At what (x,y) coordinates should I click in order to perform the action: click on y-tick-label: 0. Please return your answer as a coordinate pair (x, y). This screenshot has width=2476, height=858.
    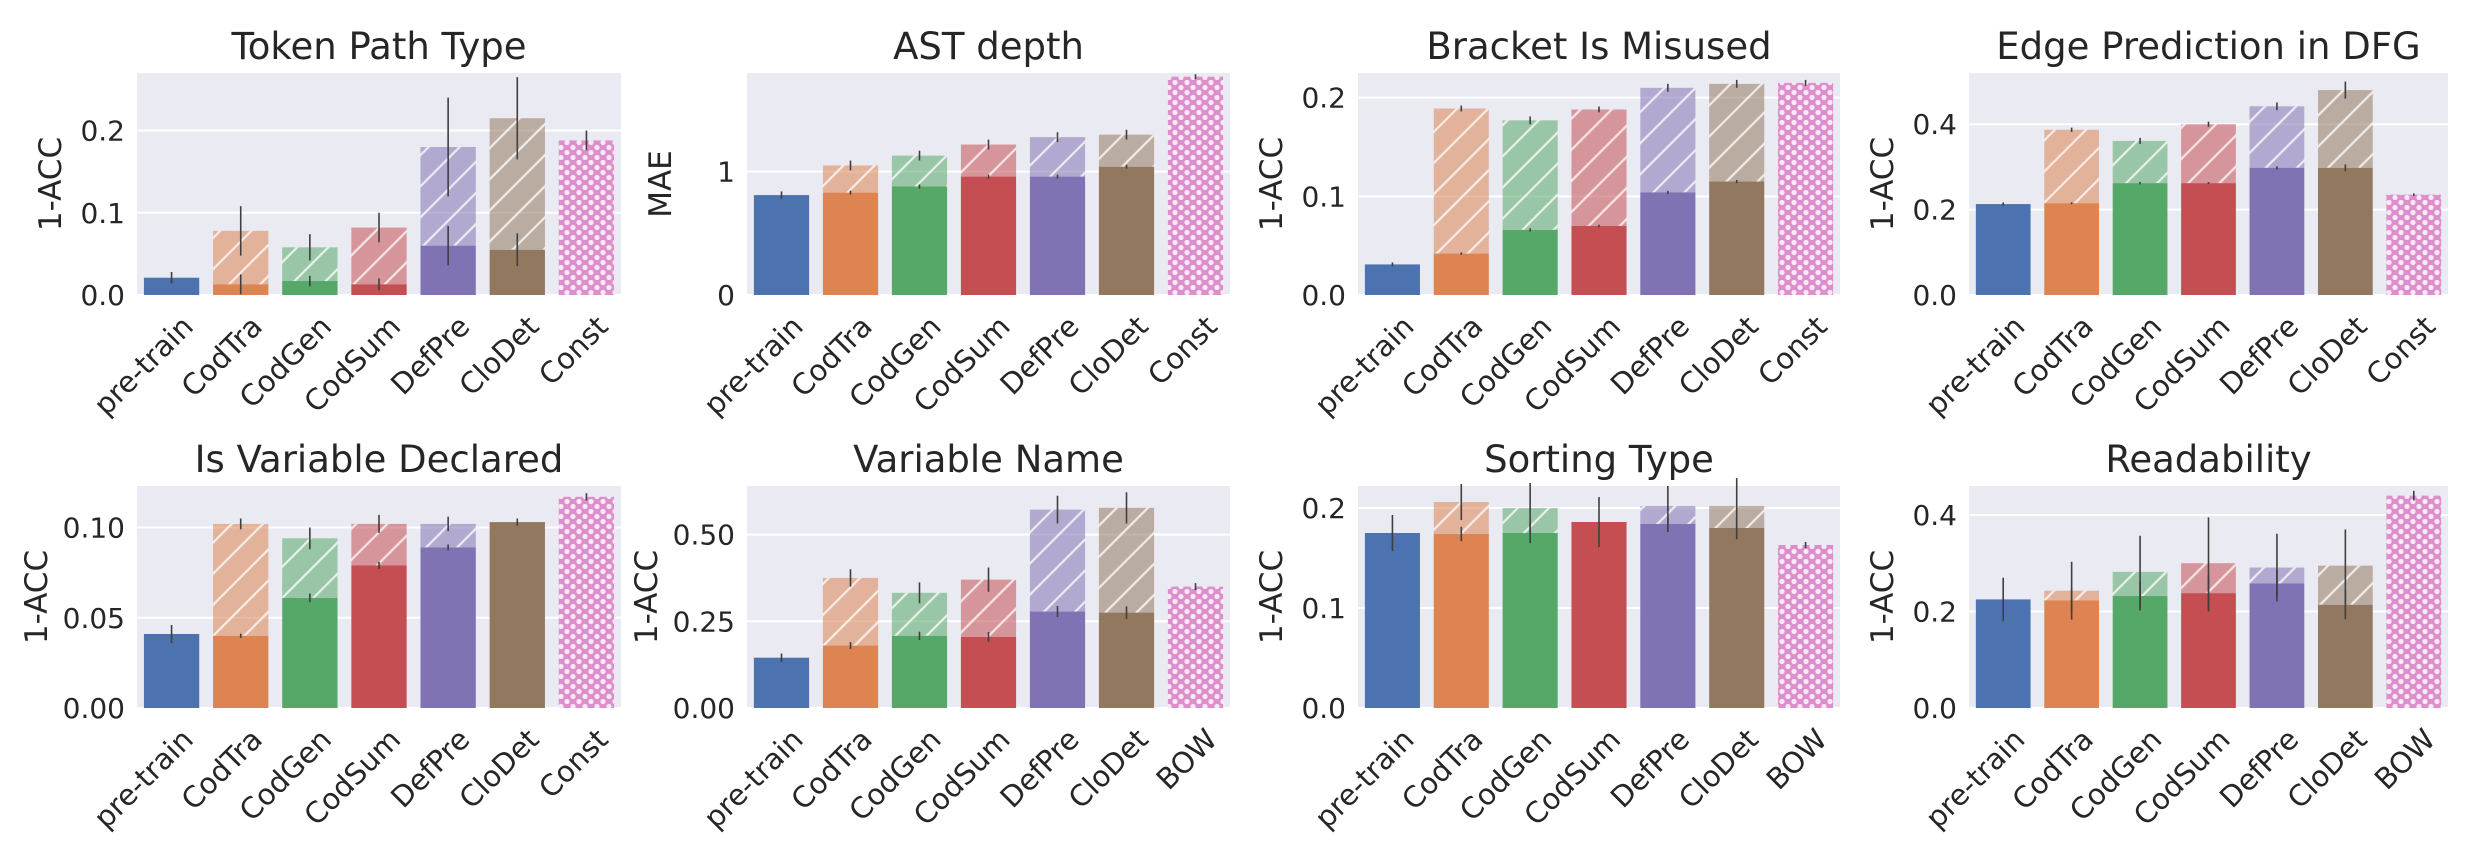
    Looking at the image, I should click on (726, 295).